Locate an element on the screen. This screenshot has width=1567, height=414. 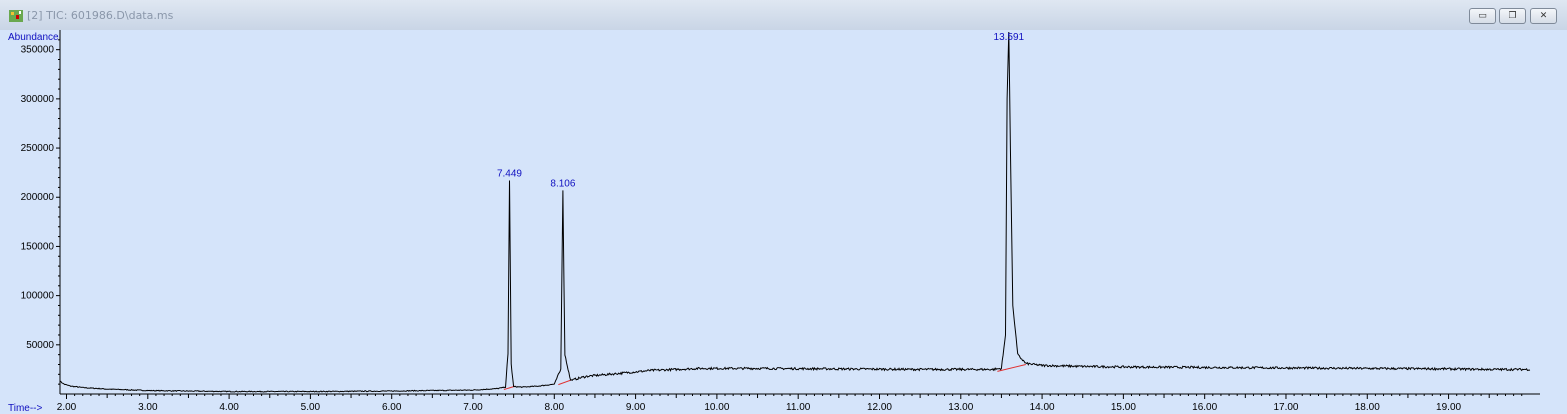
x-tick-label: 15.00 is located at coordinates (1123, 407).